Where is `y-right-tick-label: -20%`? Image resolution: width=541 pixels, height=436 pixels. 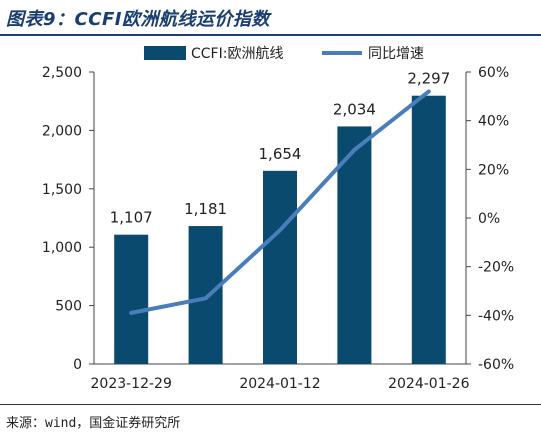
y-right-tick-label: -20% is located at coordinates (496, 268).